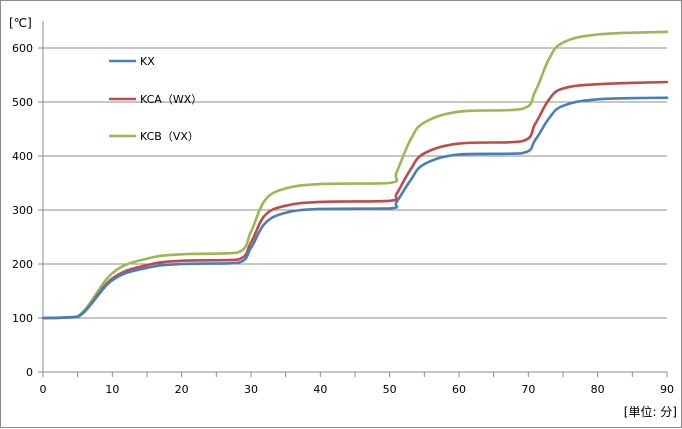 Image resolution: width=682 pixels, height=429 pixels. I want to click on x-tick-label: 10, so click(112, 389).